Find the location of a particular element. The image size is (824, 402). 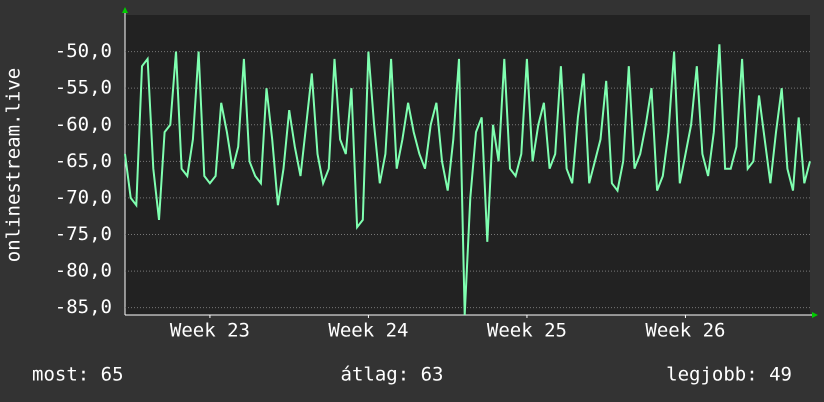

y-tick-label: -50,0 is located at coordinates (83, 51).